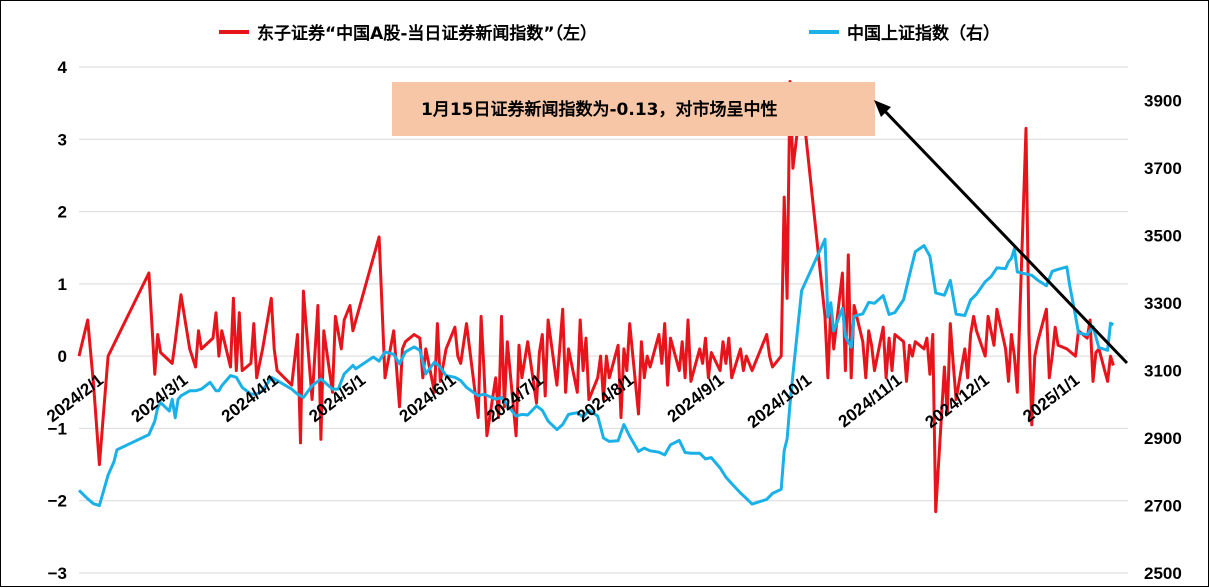  What do you see at coordinates (427, 33) in the screenshot?
I see `legend-label-news-index: 东子证券“中国A股-当日证券新闻指数”（左）` at bounding box center [427, 33].